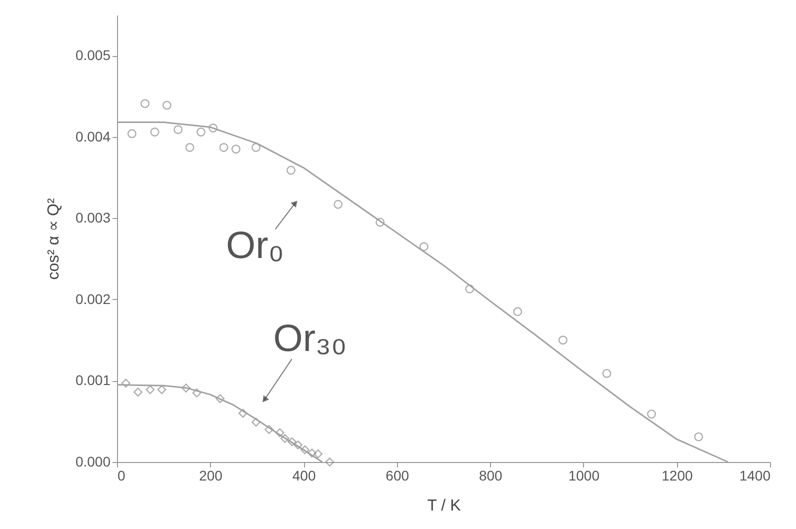 The image size is (796, 529). What do you see at coordinates (444, 506) in the screenshot?
I see `x-axis-title: T / K` at bounding box center [444, 506].